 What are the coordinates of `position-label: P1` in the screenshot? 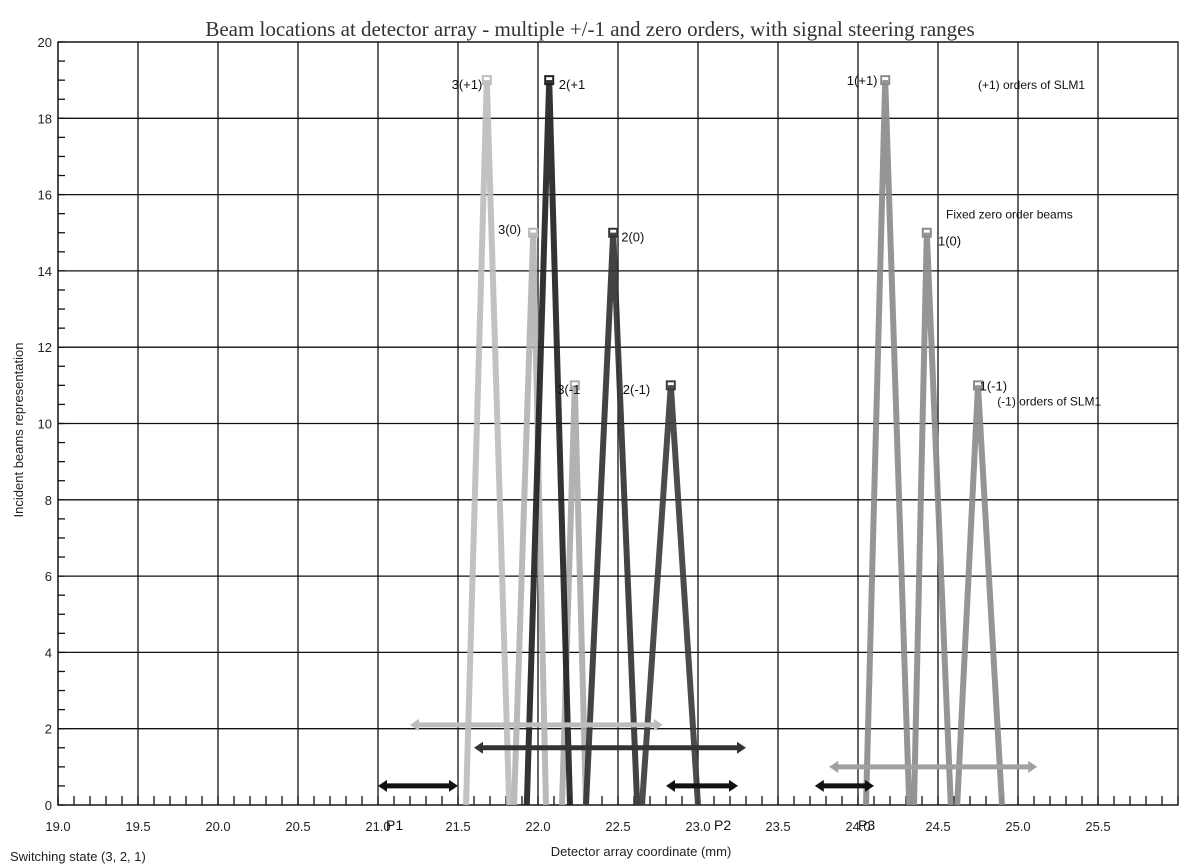 It's located at (394, 825).